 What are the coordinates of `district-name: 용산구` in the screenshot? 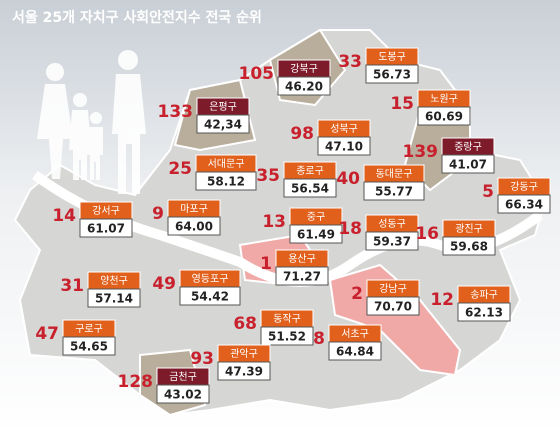 It's located at (302, 259).